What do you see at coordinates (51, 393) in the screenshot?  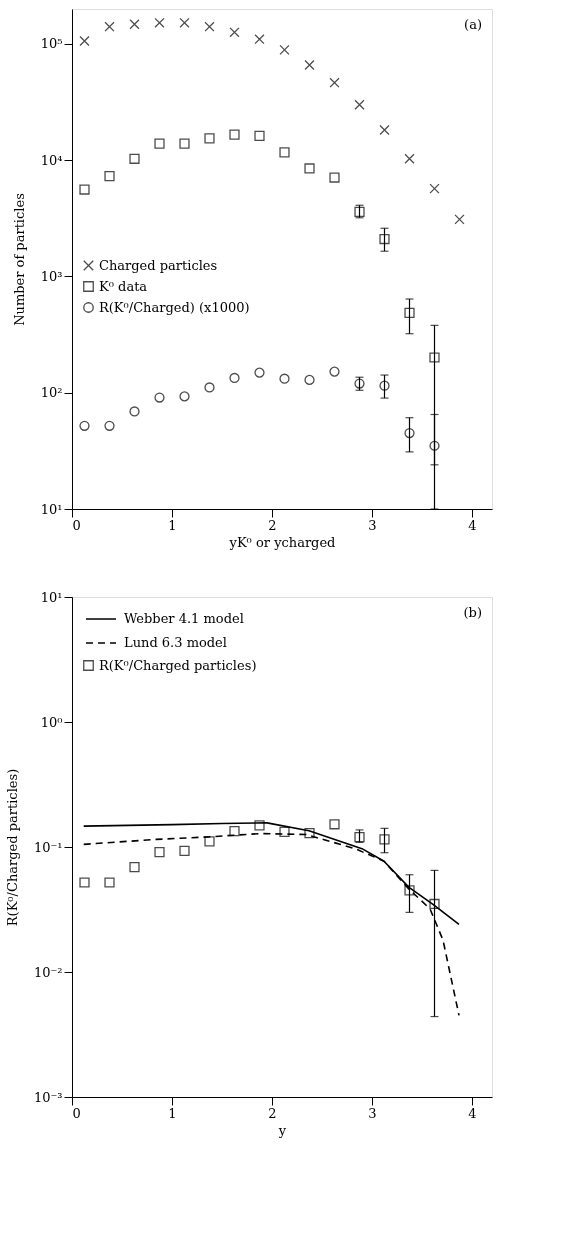 I see `y-tick-label: 10²` at bounding box center [51, 393].